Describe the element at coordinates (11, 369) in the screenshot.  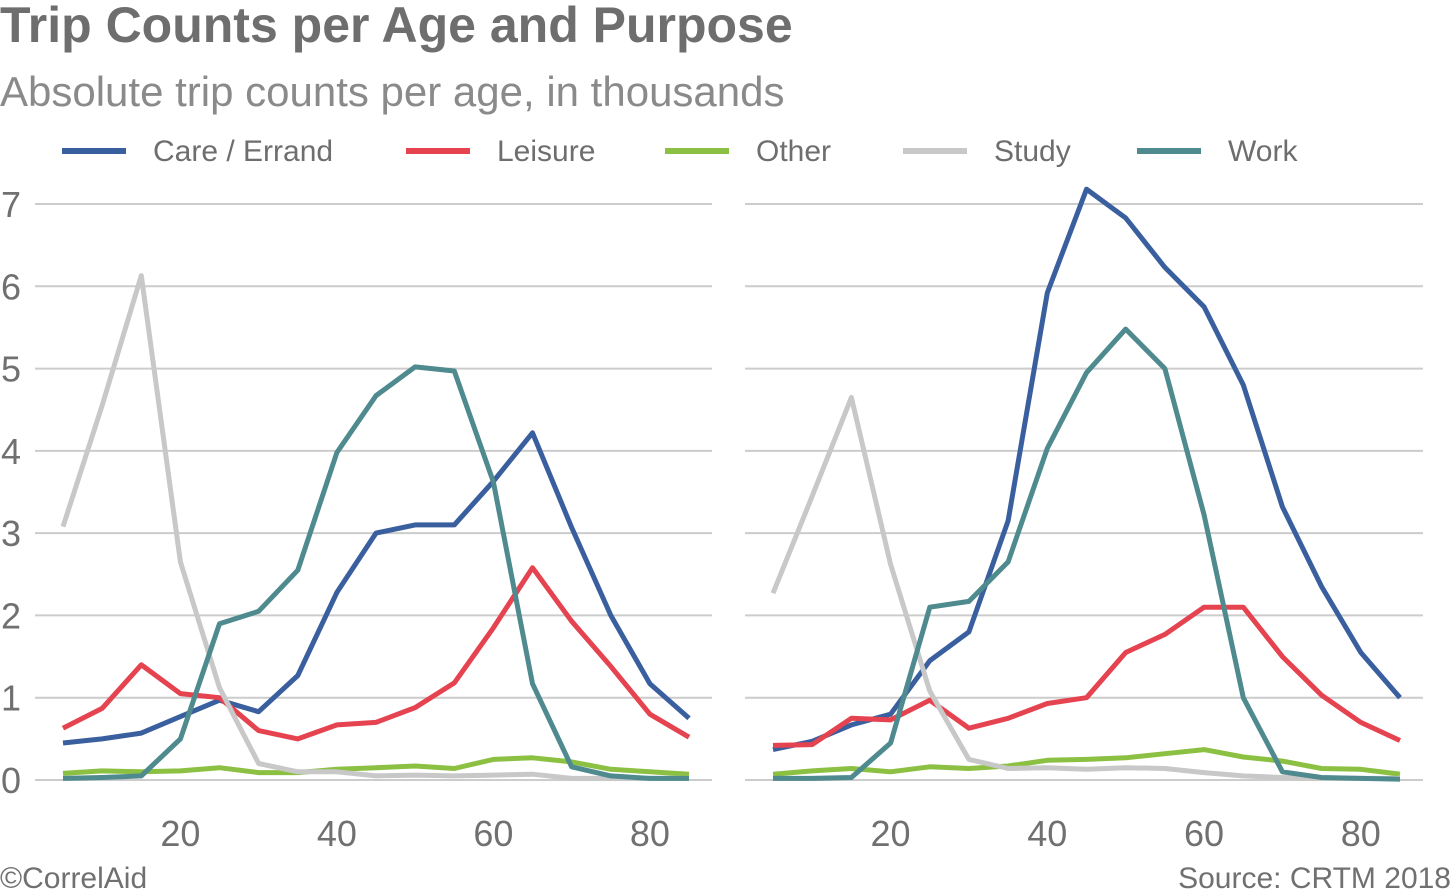
I see `y-tick-label: 5` at that location.